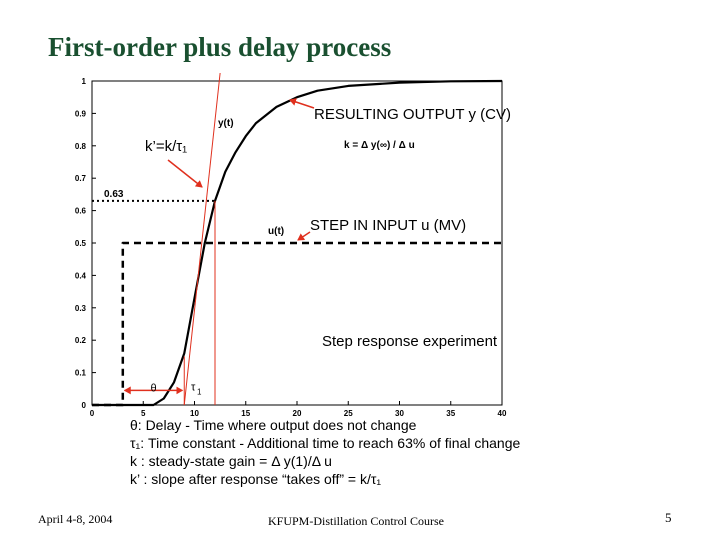  What do you see at coordinates (199, 391) in the screenshot?
I see `tau-label-subscript: 1` at bounding box center [199, 391].